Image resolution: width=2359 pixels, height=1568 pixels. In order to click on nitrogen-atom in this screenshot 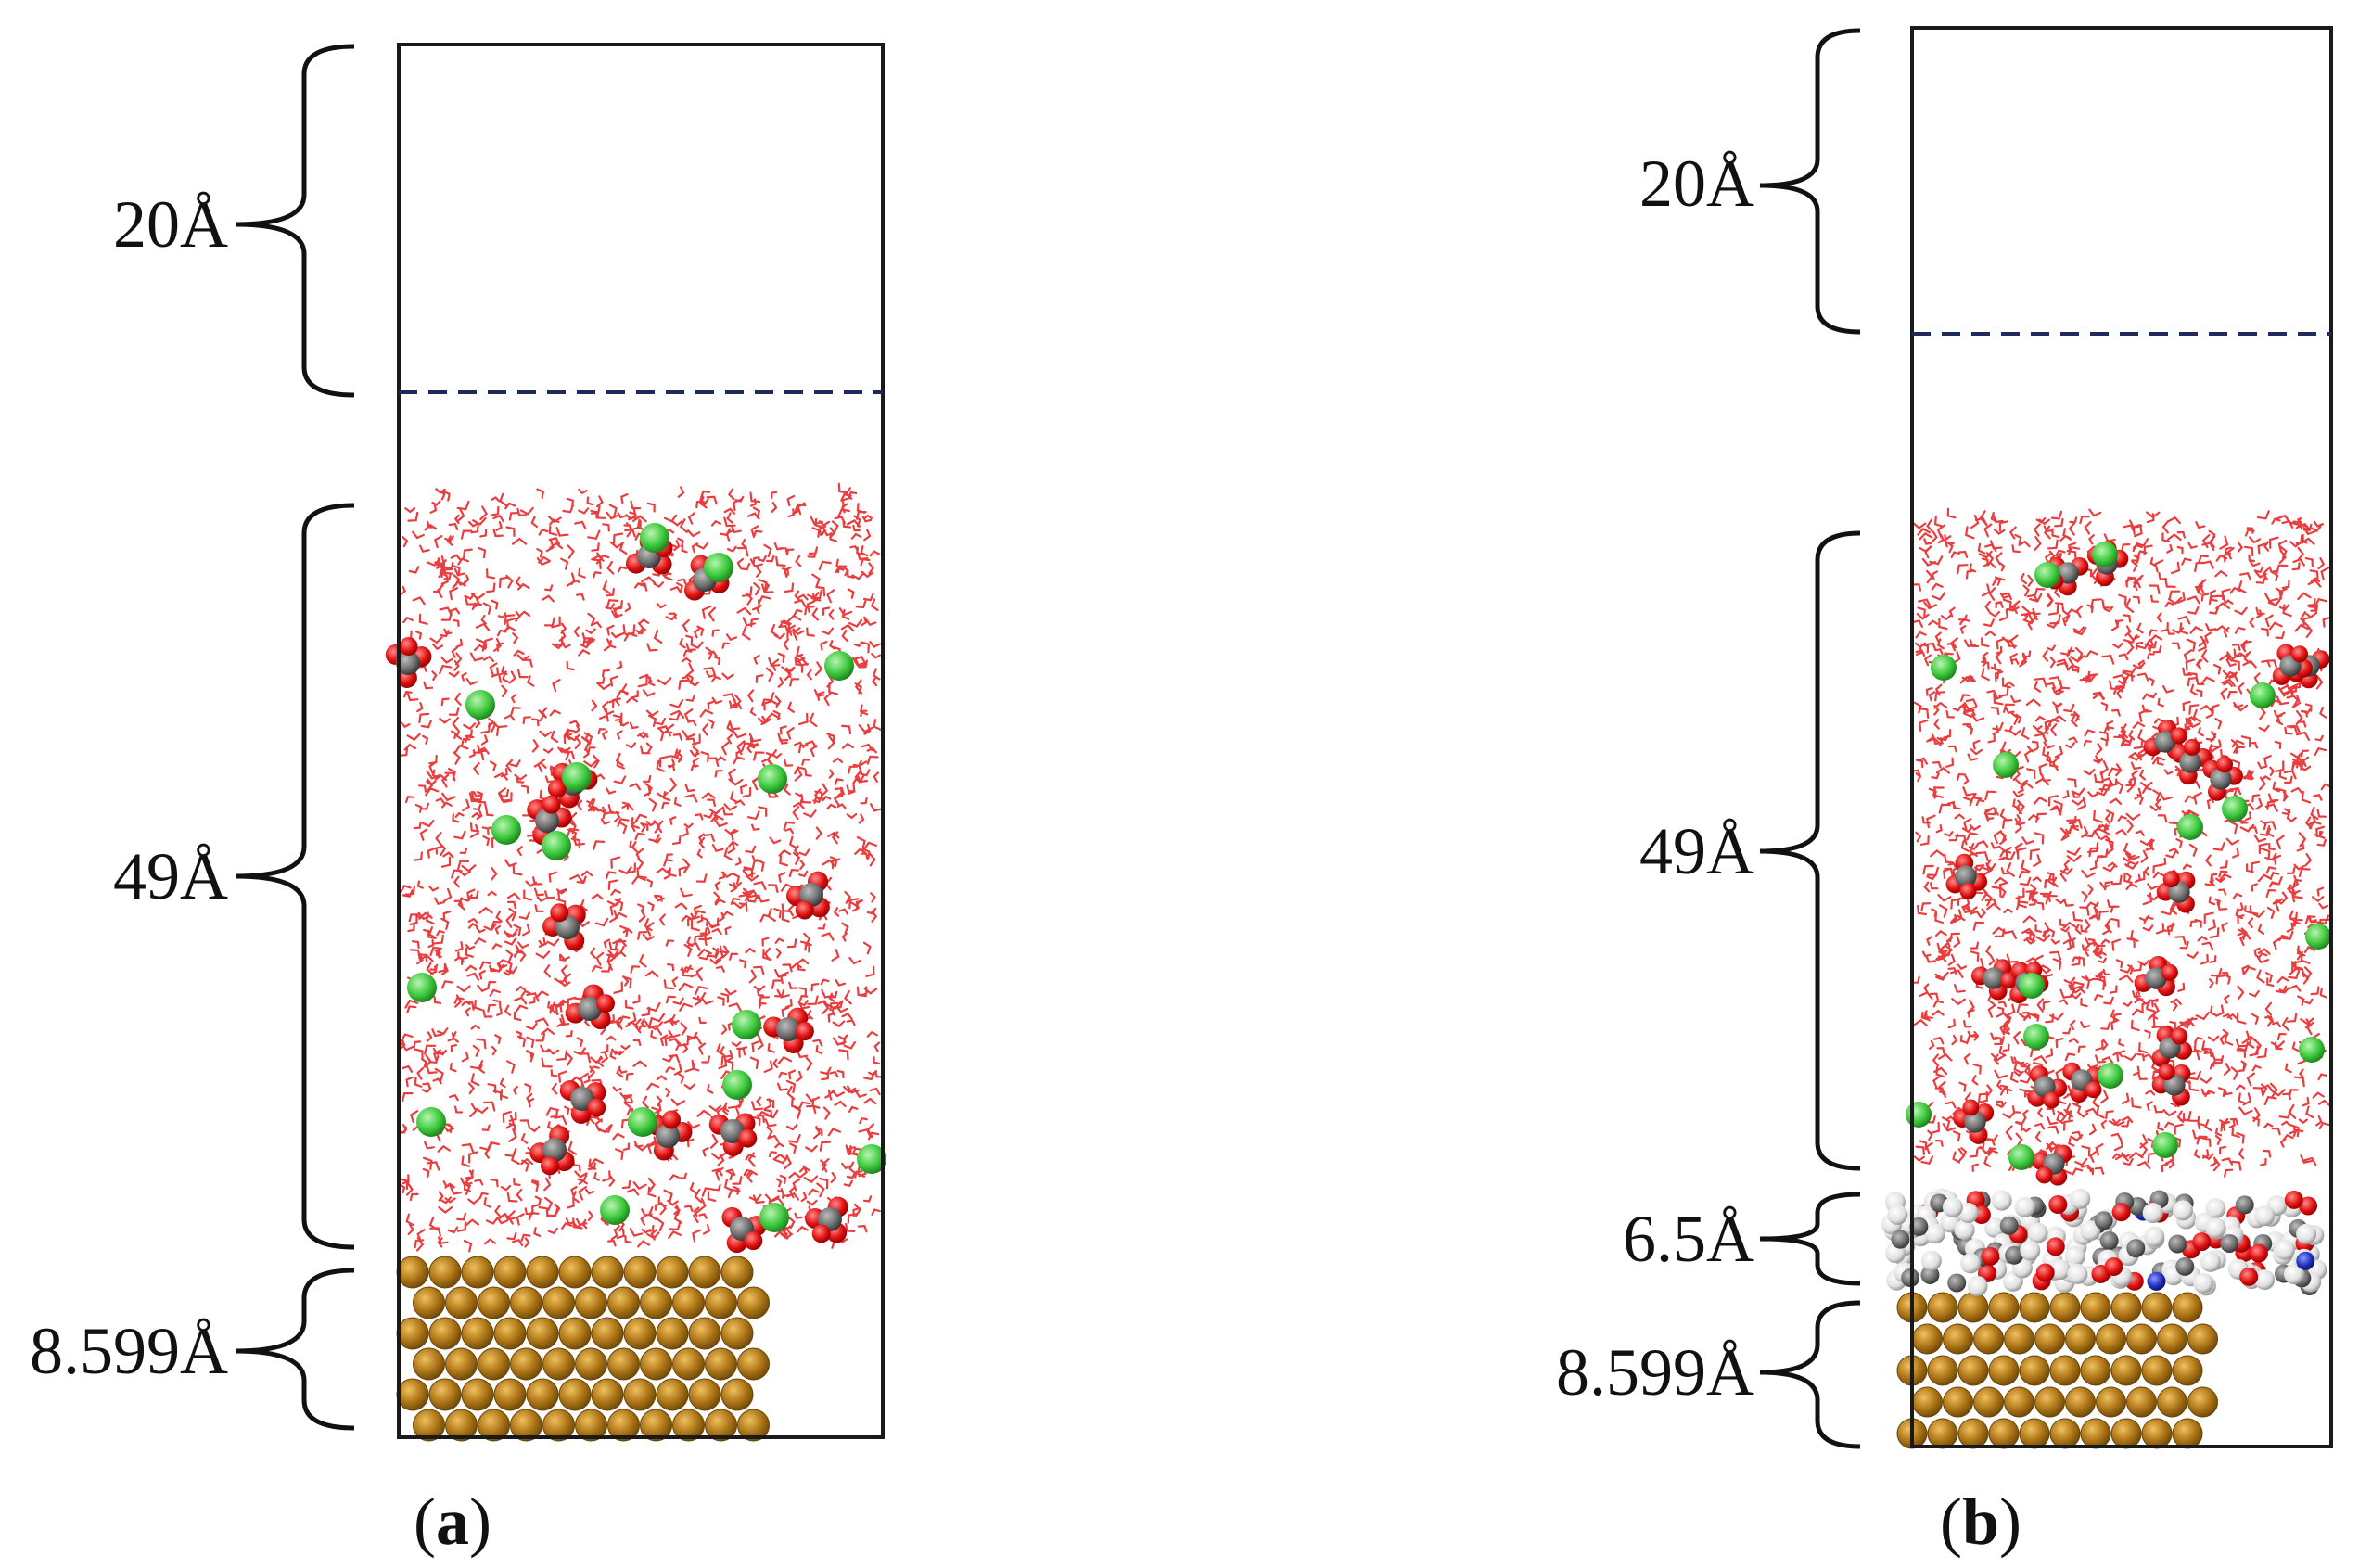, I will do `click(2156, 1281)`.